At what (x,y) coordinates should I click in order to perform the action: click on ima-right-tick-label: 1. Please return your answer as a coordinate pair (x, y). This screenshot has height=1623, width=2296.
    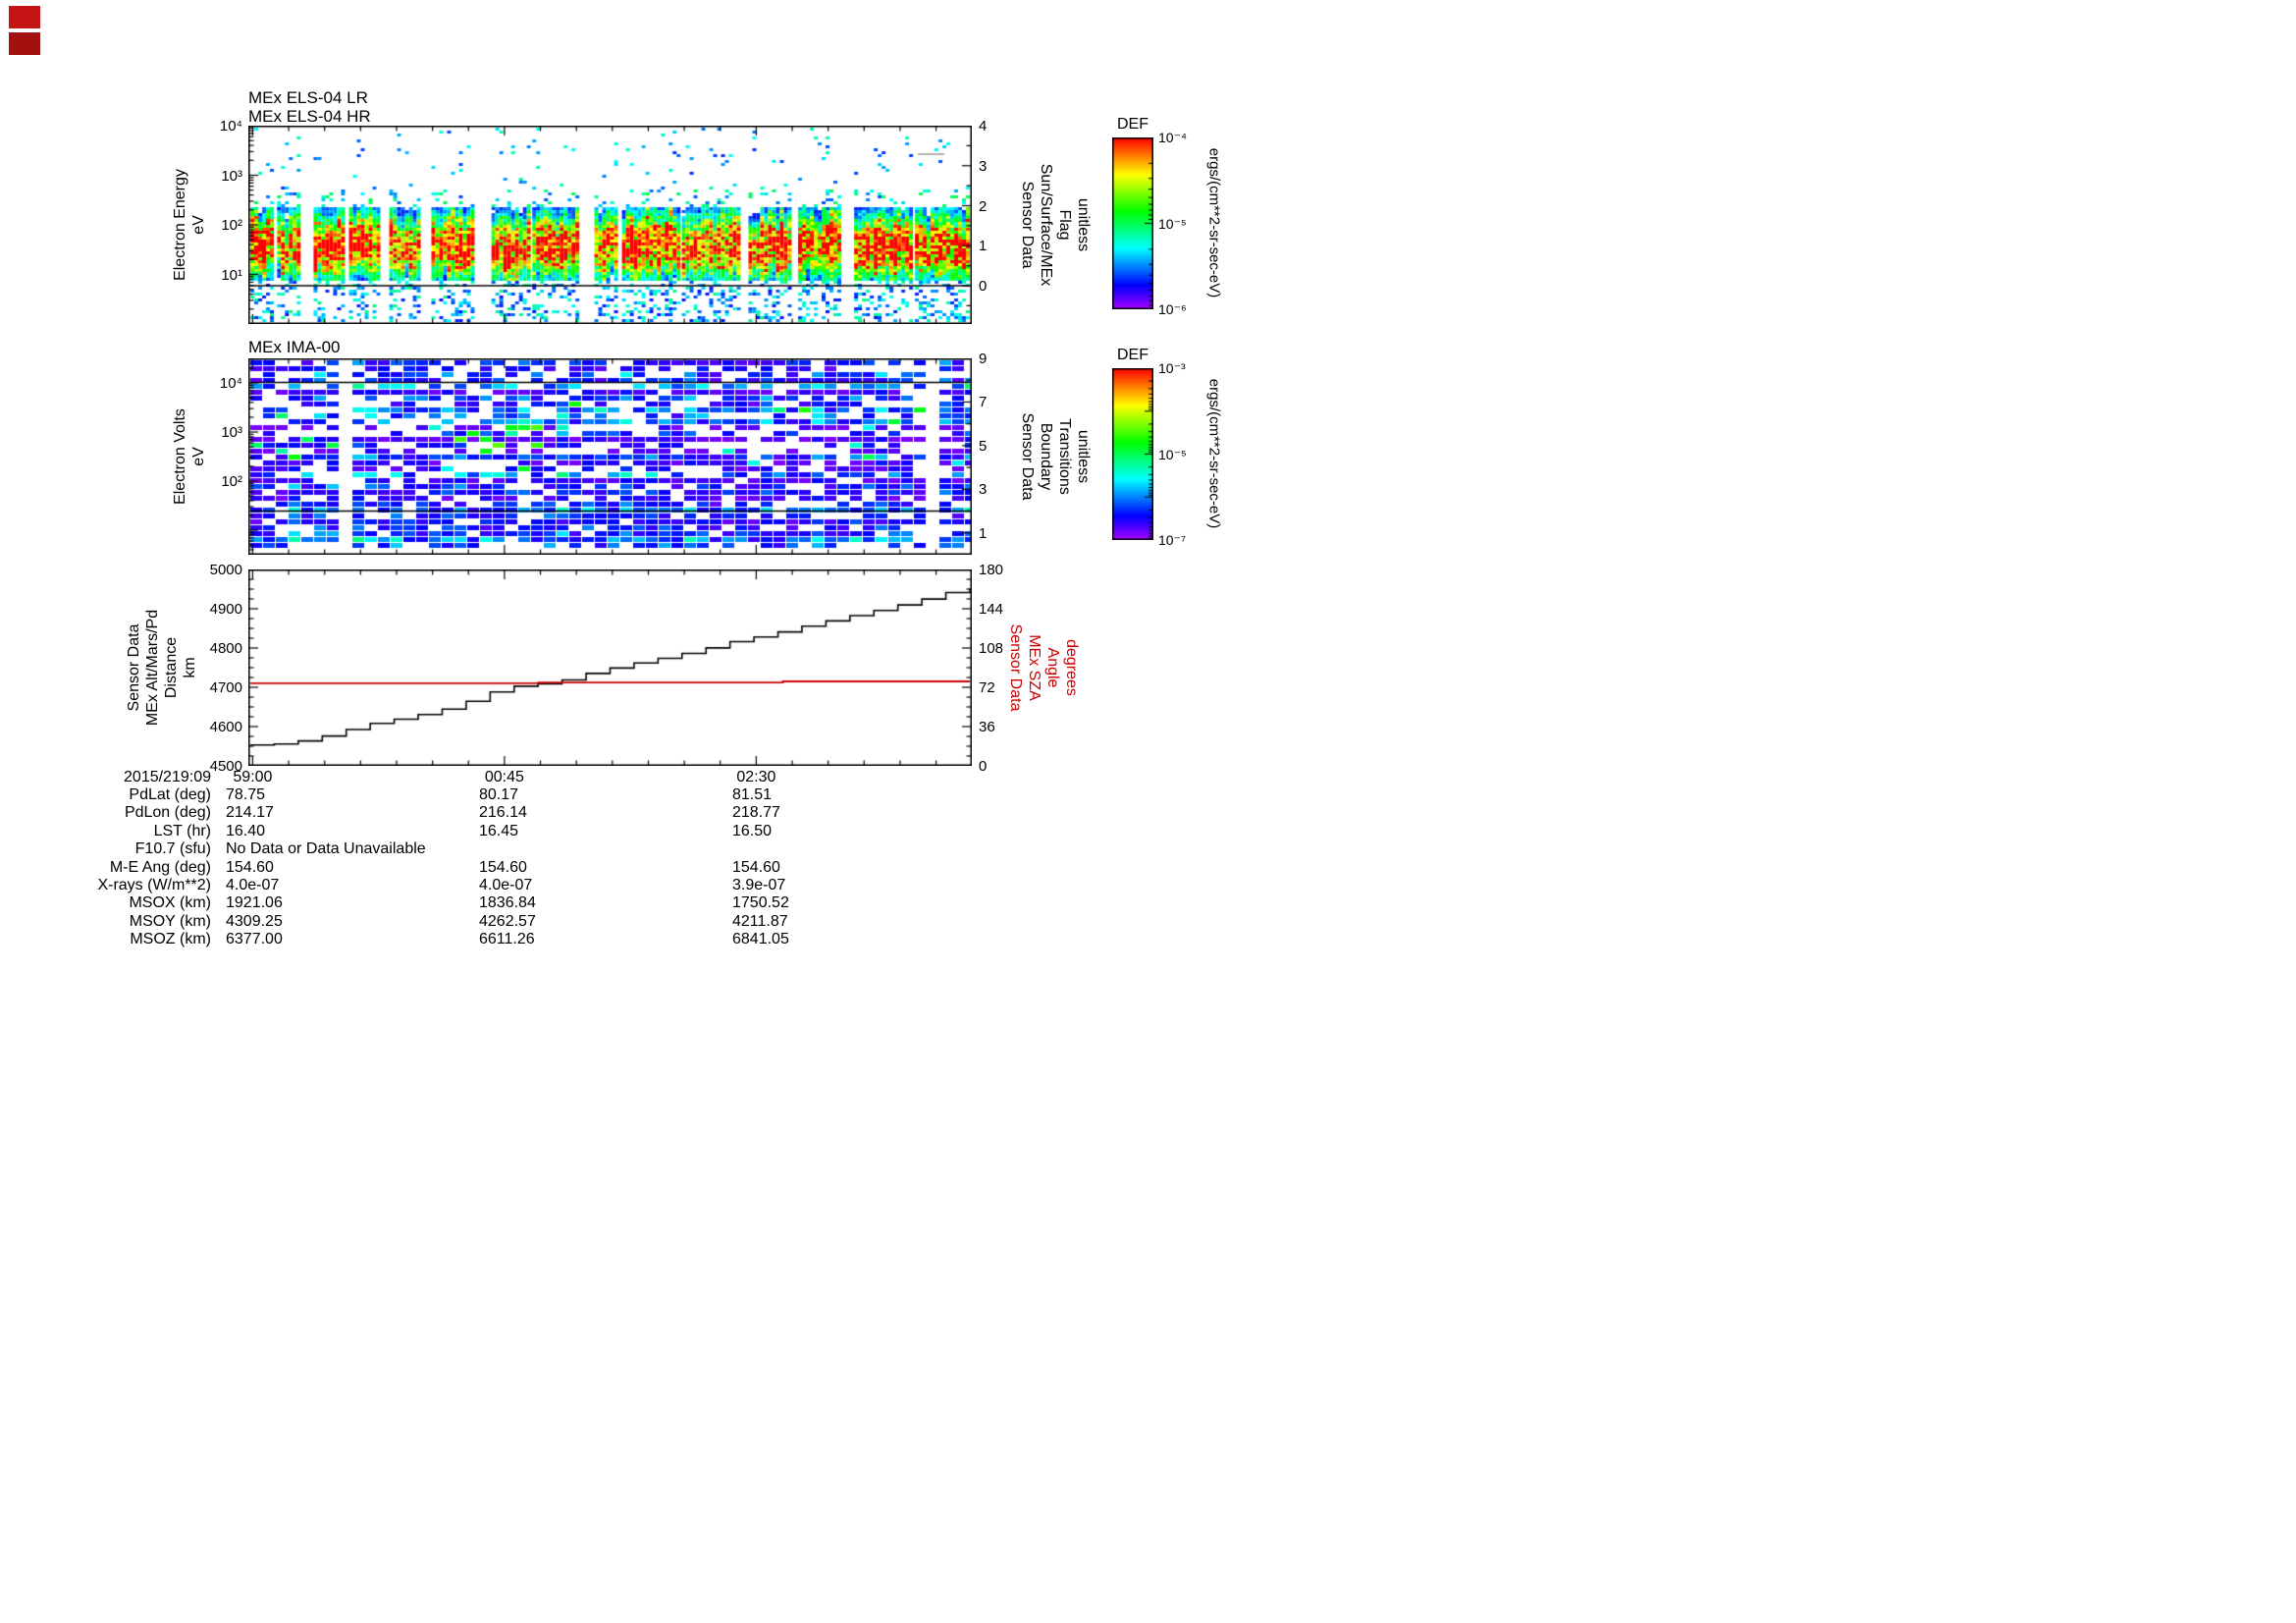
    Looking at the image, I should click on (984, 533).